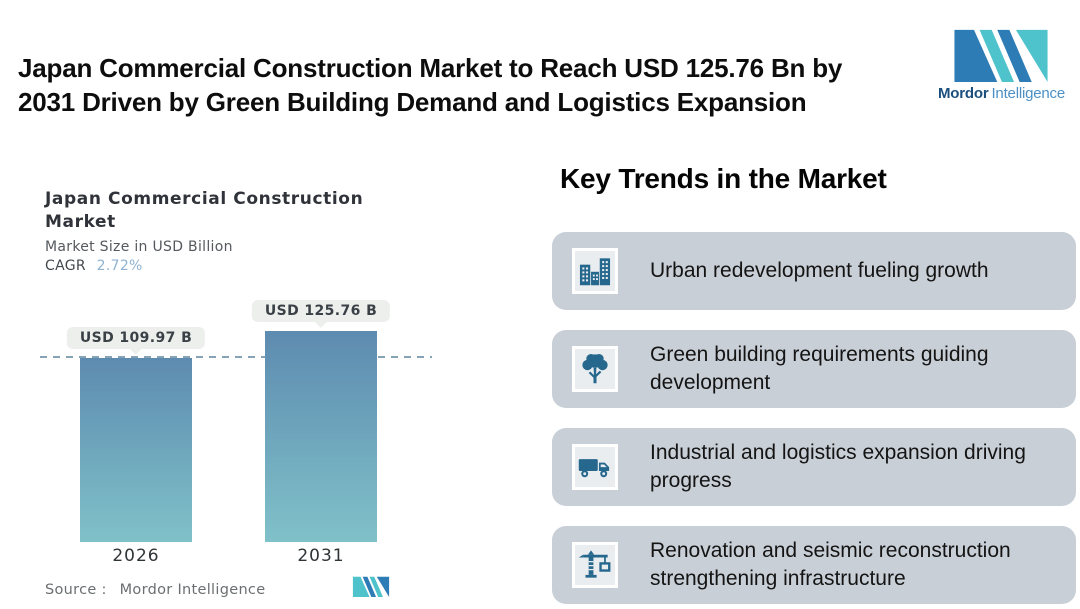  I want to click on trends-heading: Key Trends in the Market, so click(723, 178).